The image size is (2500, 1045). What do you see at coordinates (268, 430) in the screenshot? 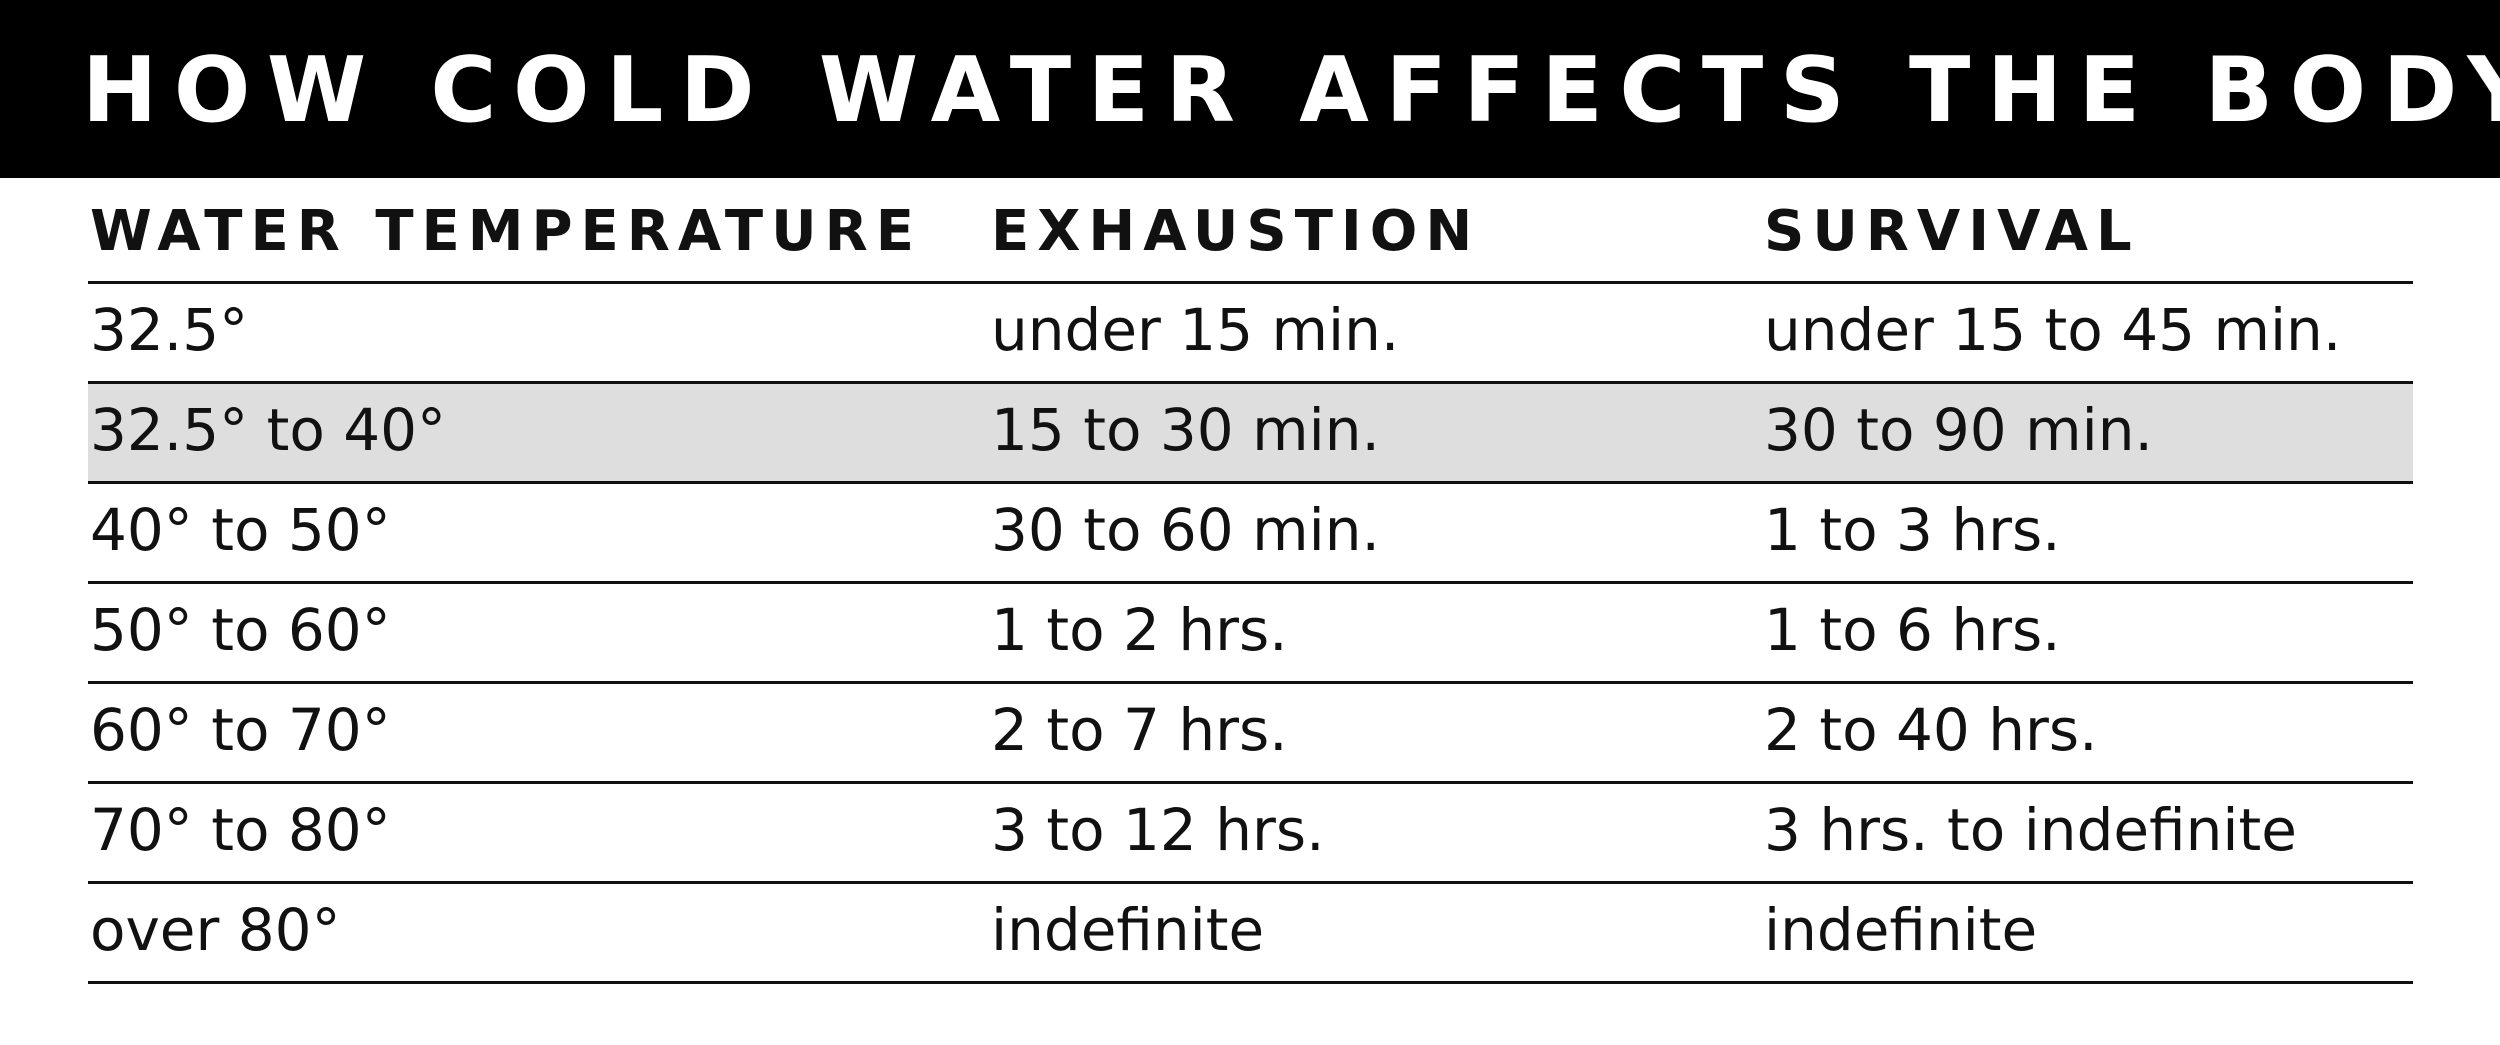
I see `temperature-cell: 32.5° to 40°` at bounding box center [268, 430].